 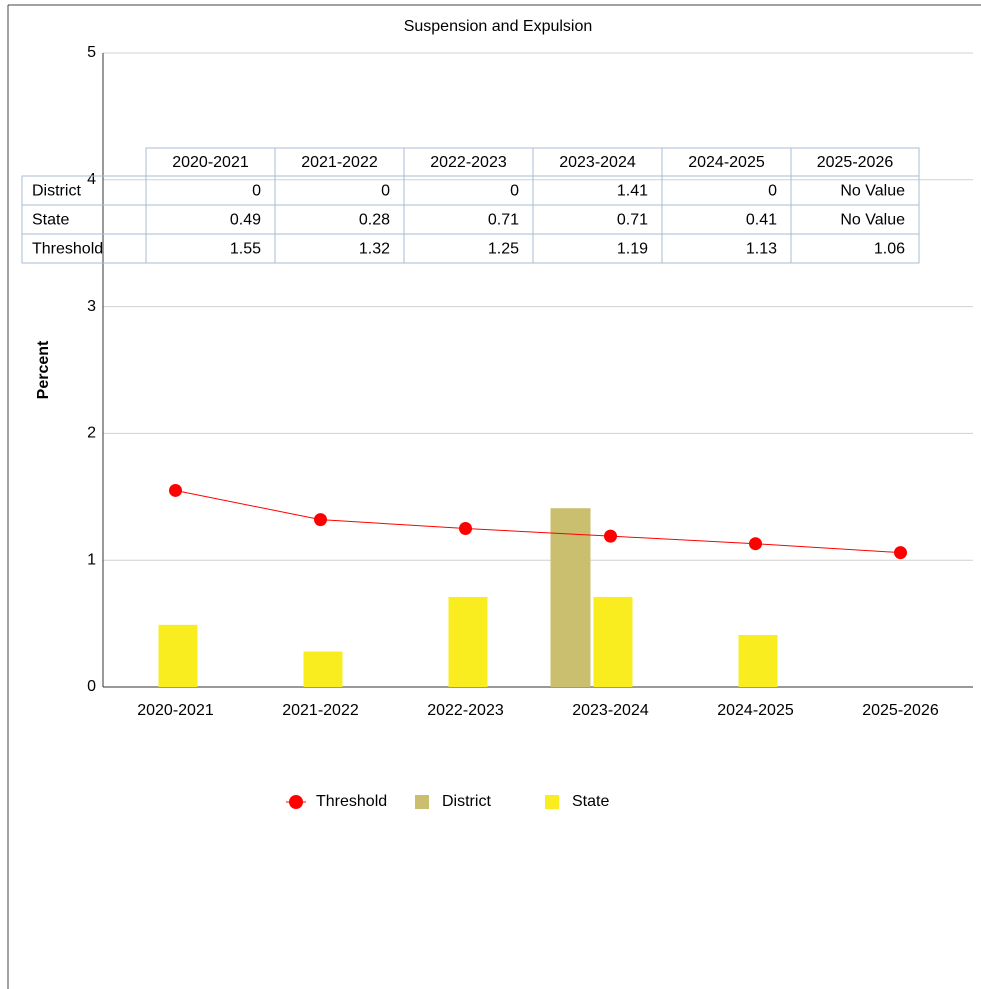 I want to click on legend-label: District, so click(x=466, y=801).